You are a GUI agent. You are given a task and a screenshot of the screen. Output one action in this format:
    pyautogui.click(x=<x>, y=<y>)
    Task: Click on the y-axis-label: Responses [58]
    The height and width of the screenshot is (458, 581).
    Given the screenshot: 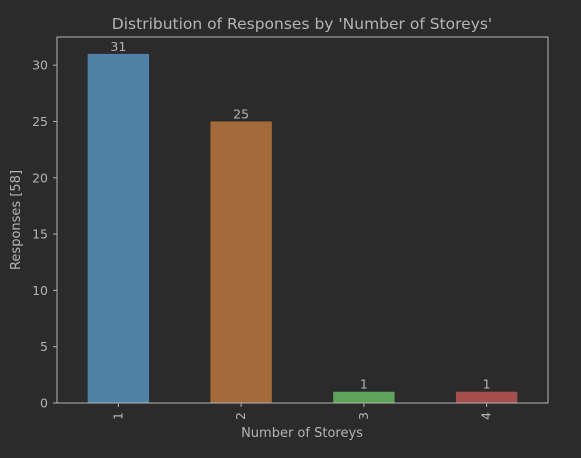 What is the action you would take?
    pyautogui.click(x=16, y=220)
    